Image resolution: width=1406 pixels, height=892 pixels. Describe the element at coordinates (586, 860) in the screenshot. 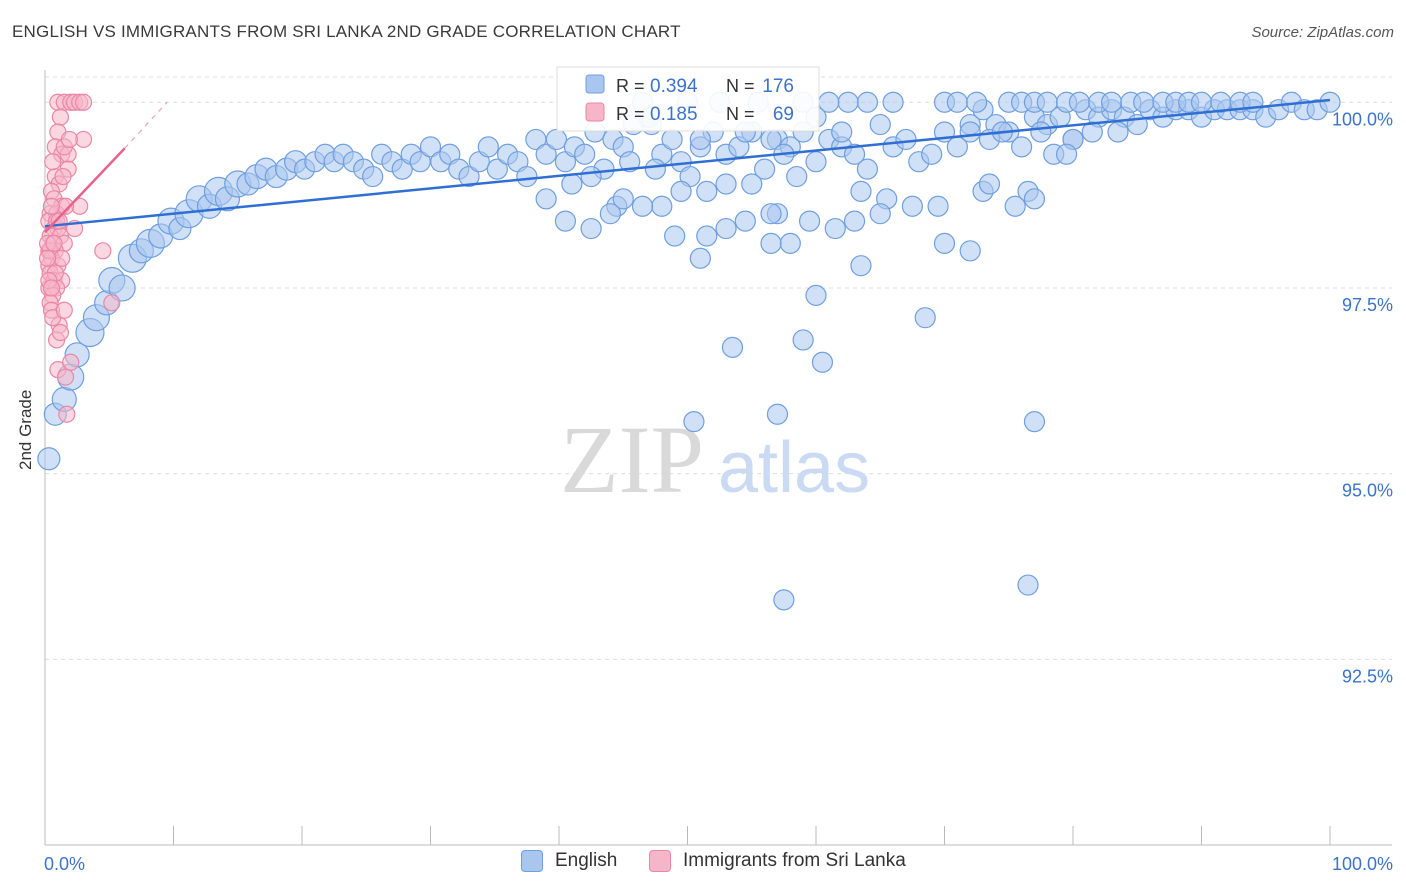

I see `legend-label-english: English` at that location.